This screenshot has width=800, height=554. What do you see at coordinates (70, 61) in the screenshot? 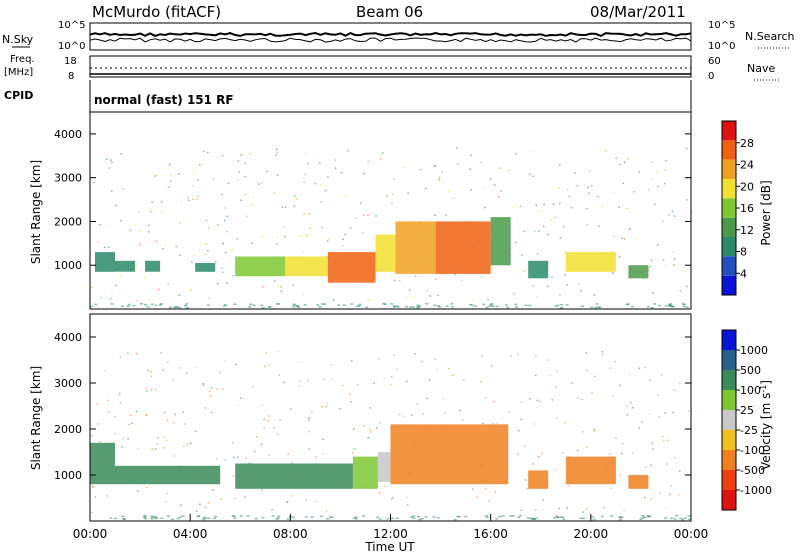
I see `freq-tick-top: 18` at bounding box center [70, 61].